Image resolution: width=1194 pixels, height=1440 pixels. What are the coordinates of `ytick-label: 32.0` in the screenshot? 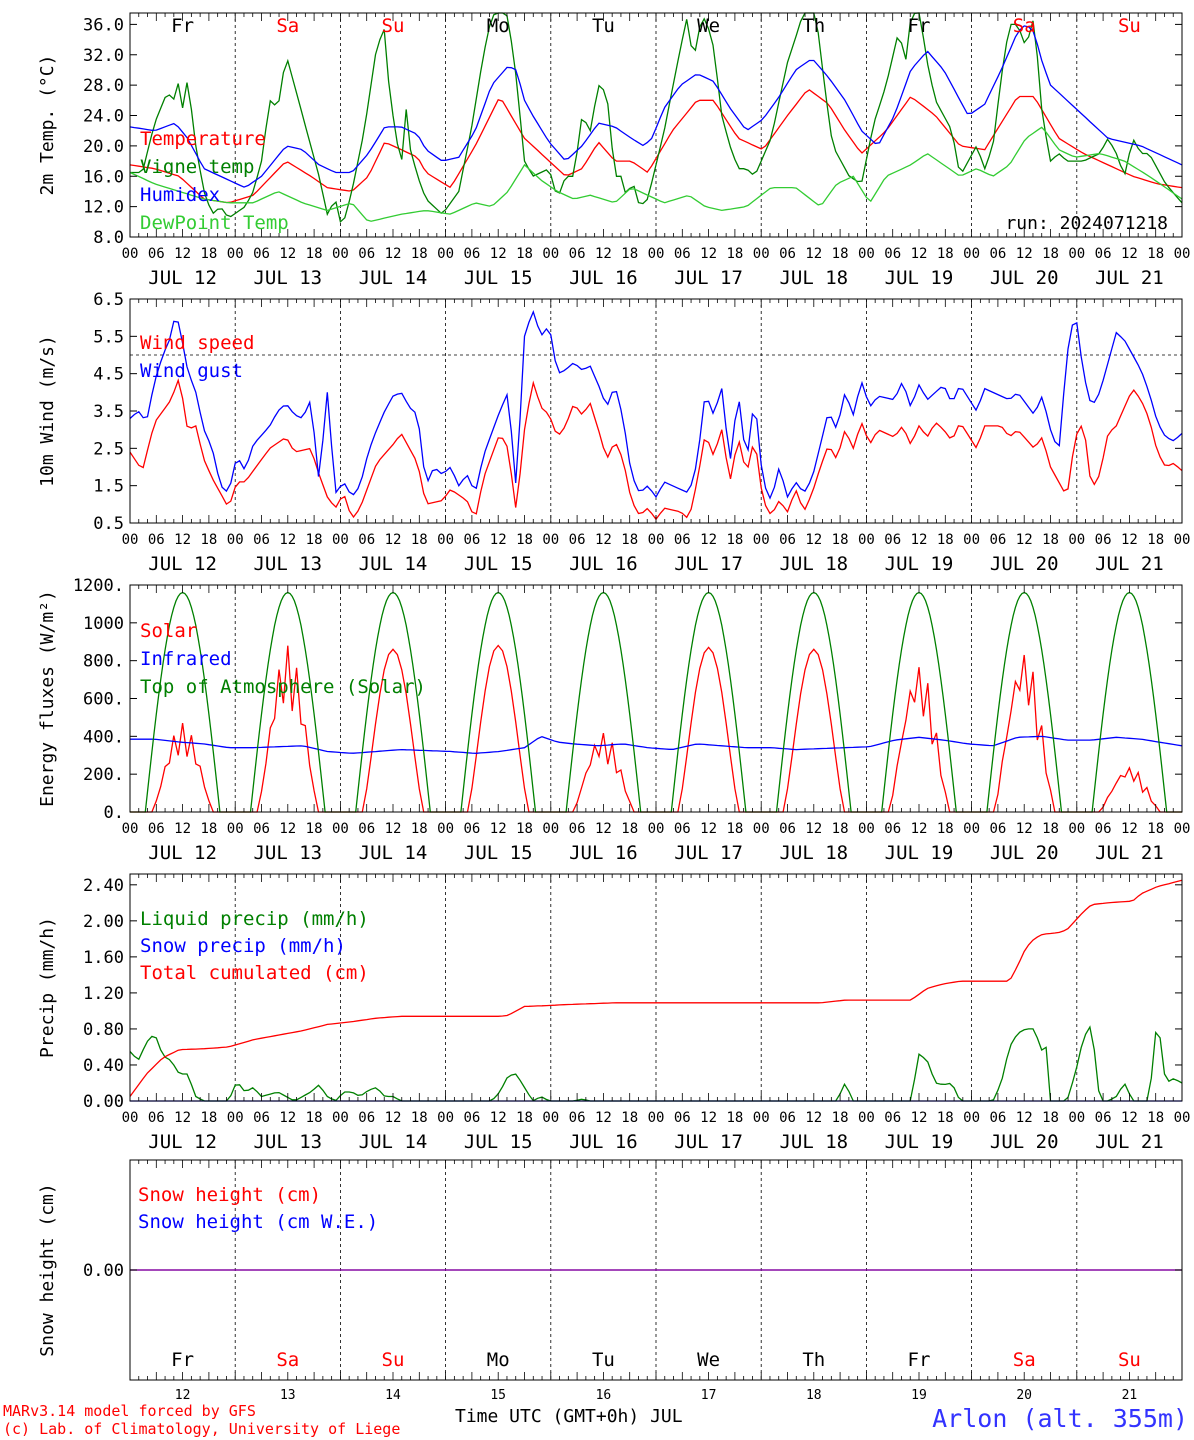 It's located at (103, 56).